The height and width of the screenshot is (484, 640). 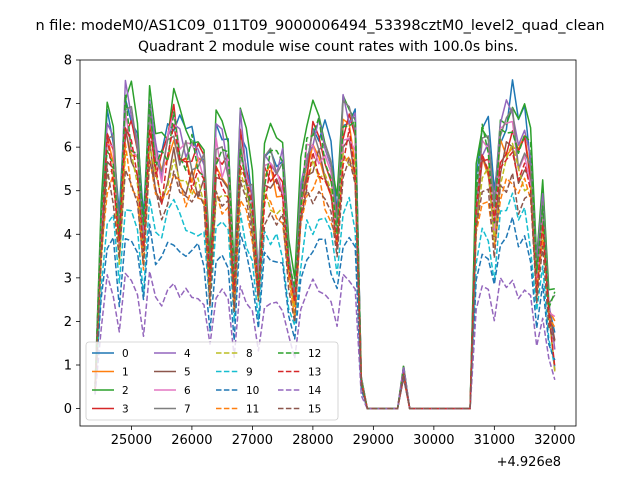 What do you see at coordinates (191, 440) in the screenshot?
I see `x-tick-label: 26000` at bounding box center [191, 440].